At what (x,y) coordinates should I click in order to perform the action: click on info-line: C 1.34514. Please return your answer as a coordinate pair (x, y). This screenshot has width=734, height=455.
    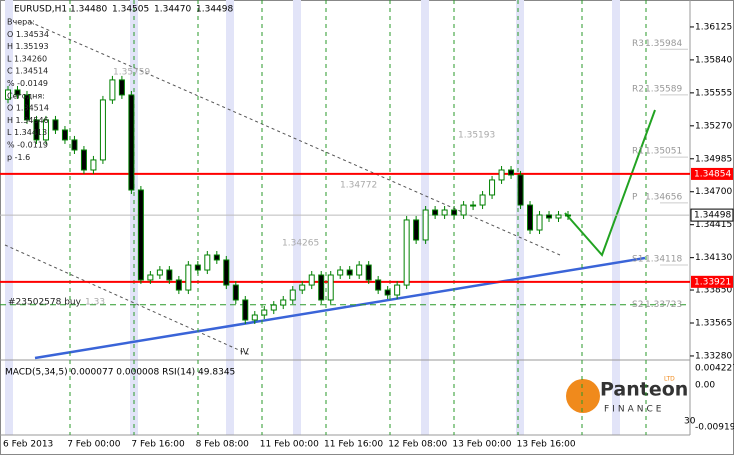
    Looking at the image, I should click on (27, 71).